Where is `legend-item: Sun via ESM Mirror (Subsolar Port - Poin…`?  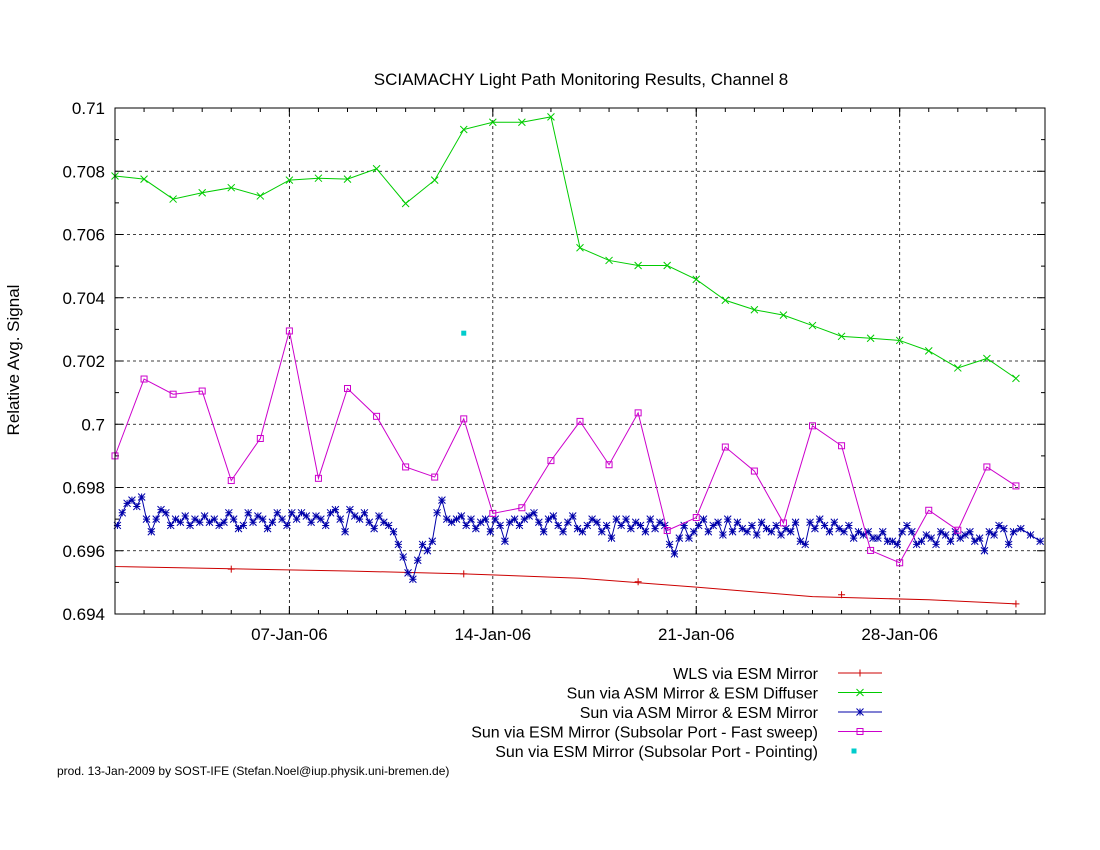
legend-item: Sun via ESM Mirror (Subsolar Port - Poin… is located at coordinates (676, 752).